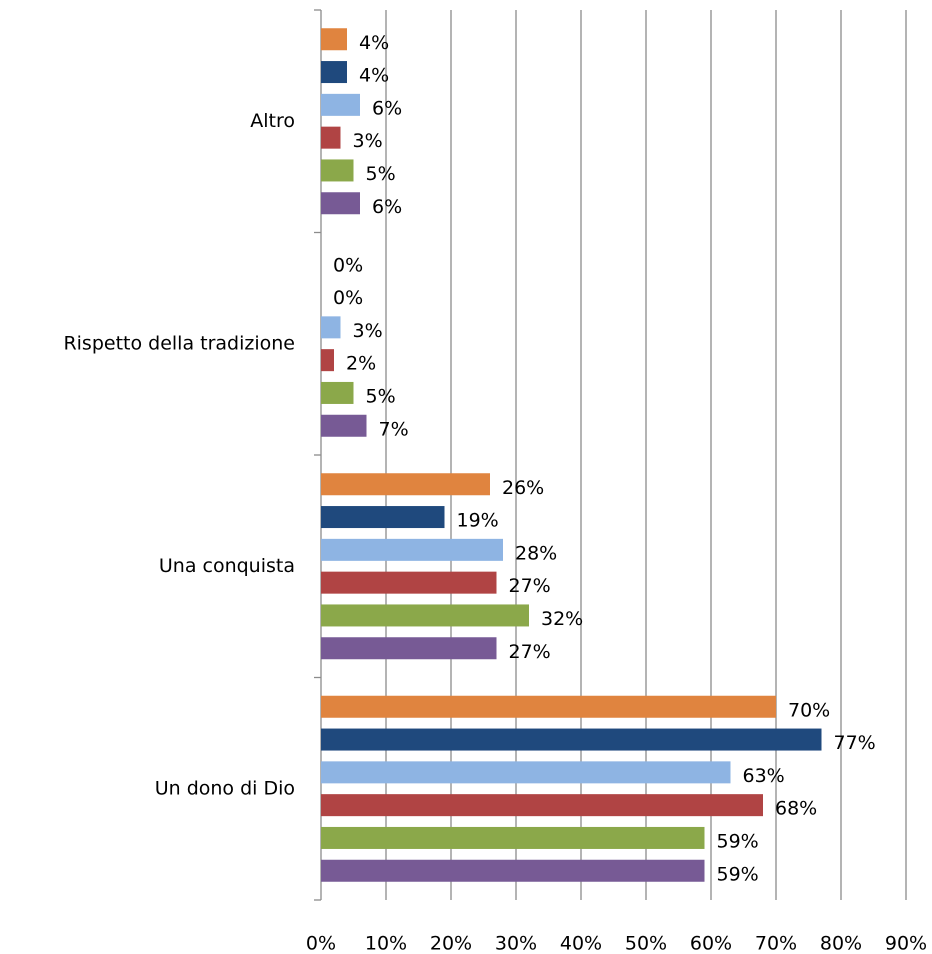  Describe the element at coordinates (536, 553) in the screenshot. I see `value-label: 28%` at that location.